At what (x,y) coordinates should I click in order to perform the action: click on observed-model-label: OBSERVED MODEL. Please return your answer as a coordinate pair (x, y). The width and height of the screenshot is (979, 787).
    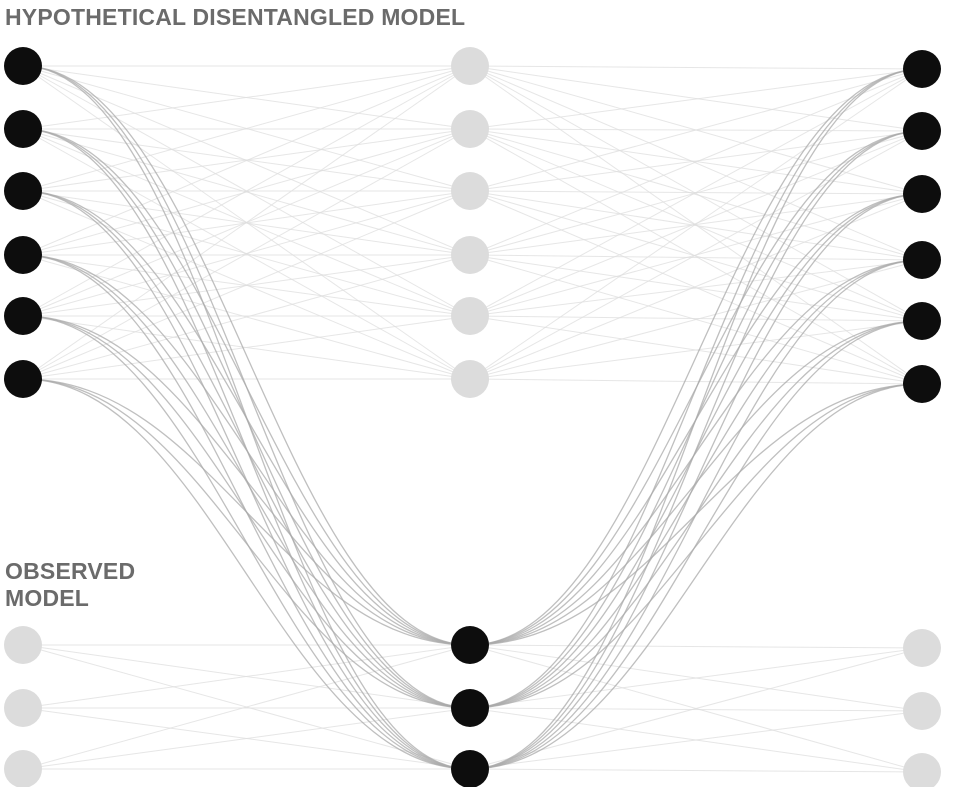
    Looking at the image, I should click on (70, 585).